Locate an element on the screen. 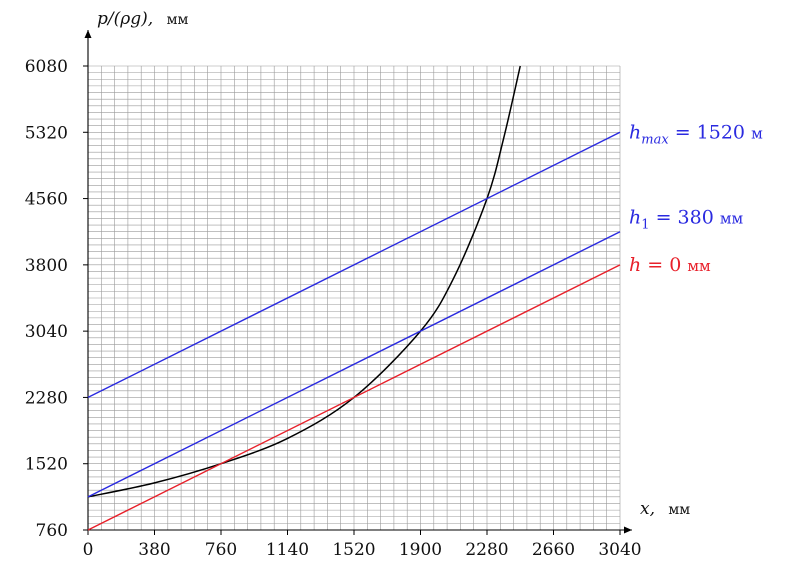 The width and height of the screenshot is (799, 587). y-tick-label: 760 is located at coordinates (52, 531).